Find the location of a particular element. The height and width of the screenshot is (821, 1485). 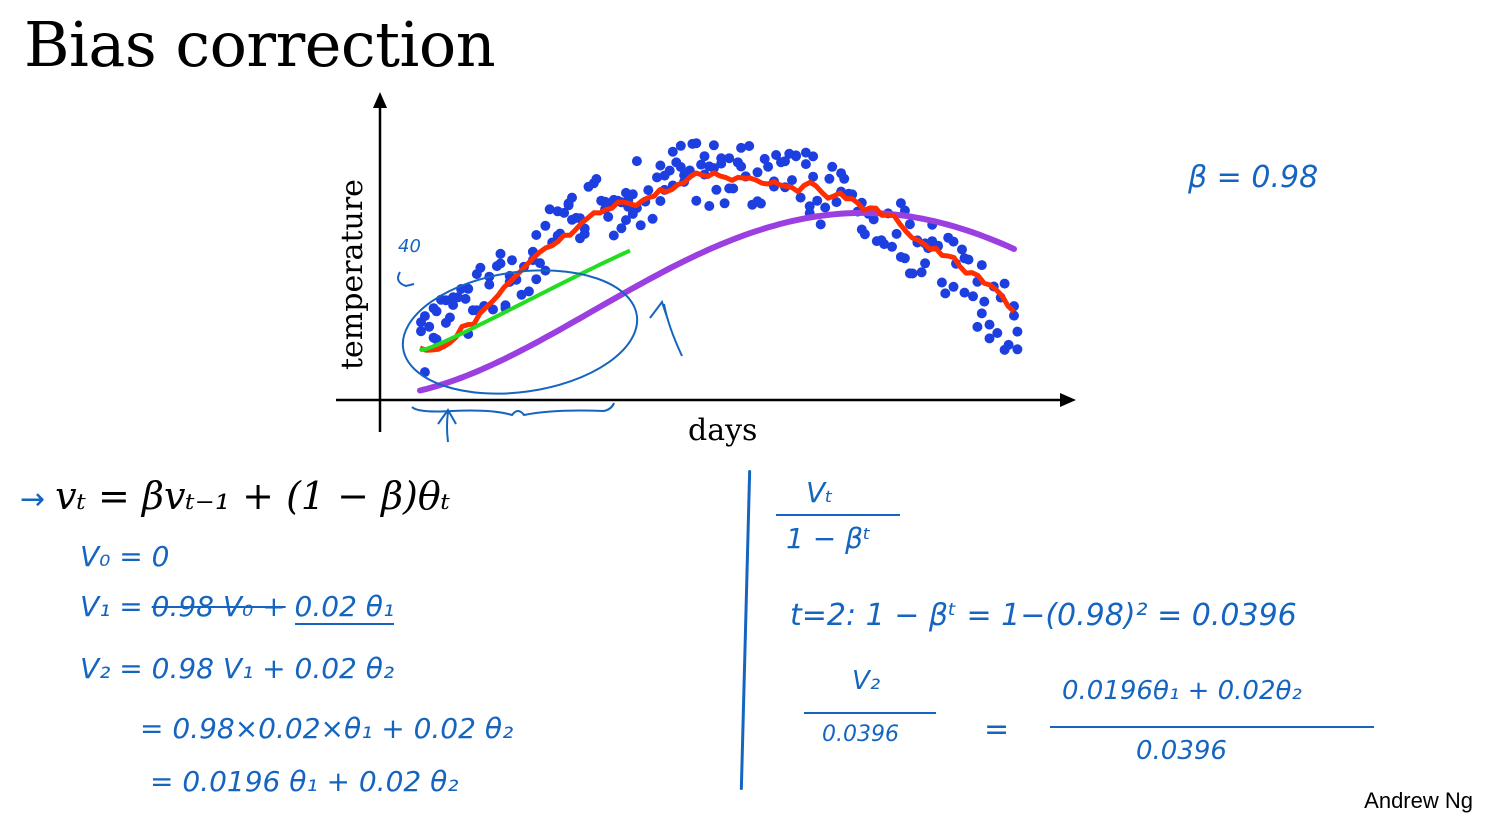

chart-points-layer is located at coordinates (719, 258).